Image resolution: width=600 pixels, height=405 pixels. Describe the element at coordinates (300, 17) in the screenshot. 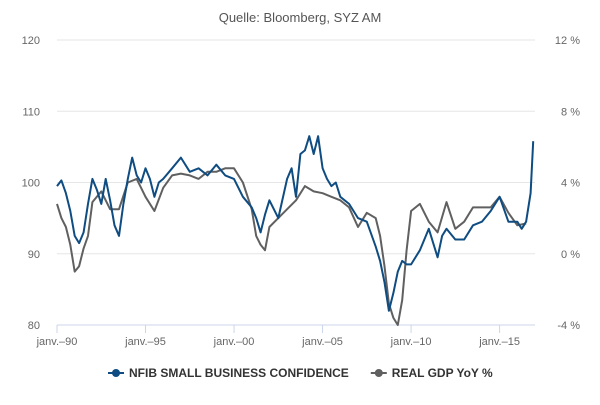

I see `chart-title: Quelle: Bloomberg, SYZ AM` at that location.